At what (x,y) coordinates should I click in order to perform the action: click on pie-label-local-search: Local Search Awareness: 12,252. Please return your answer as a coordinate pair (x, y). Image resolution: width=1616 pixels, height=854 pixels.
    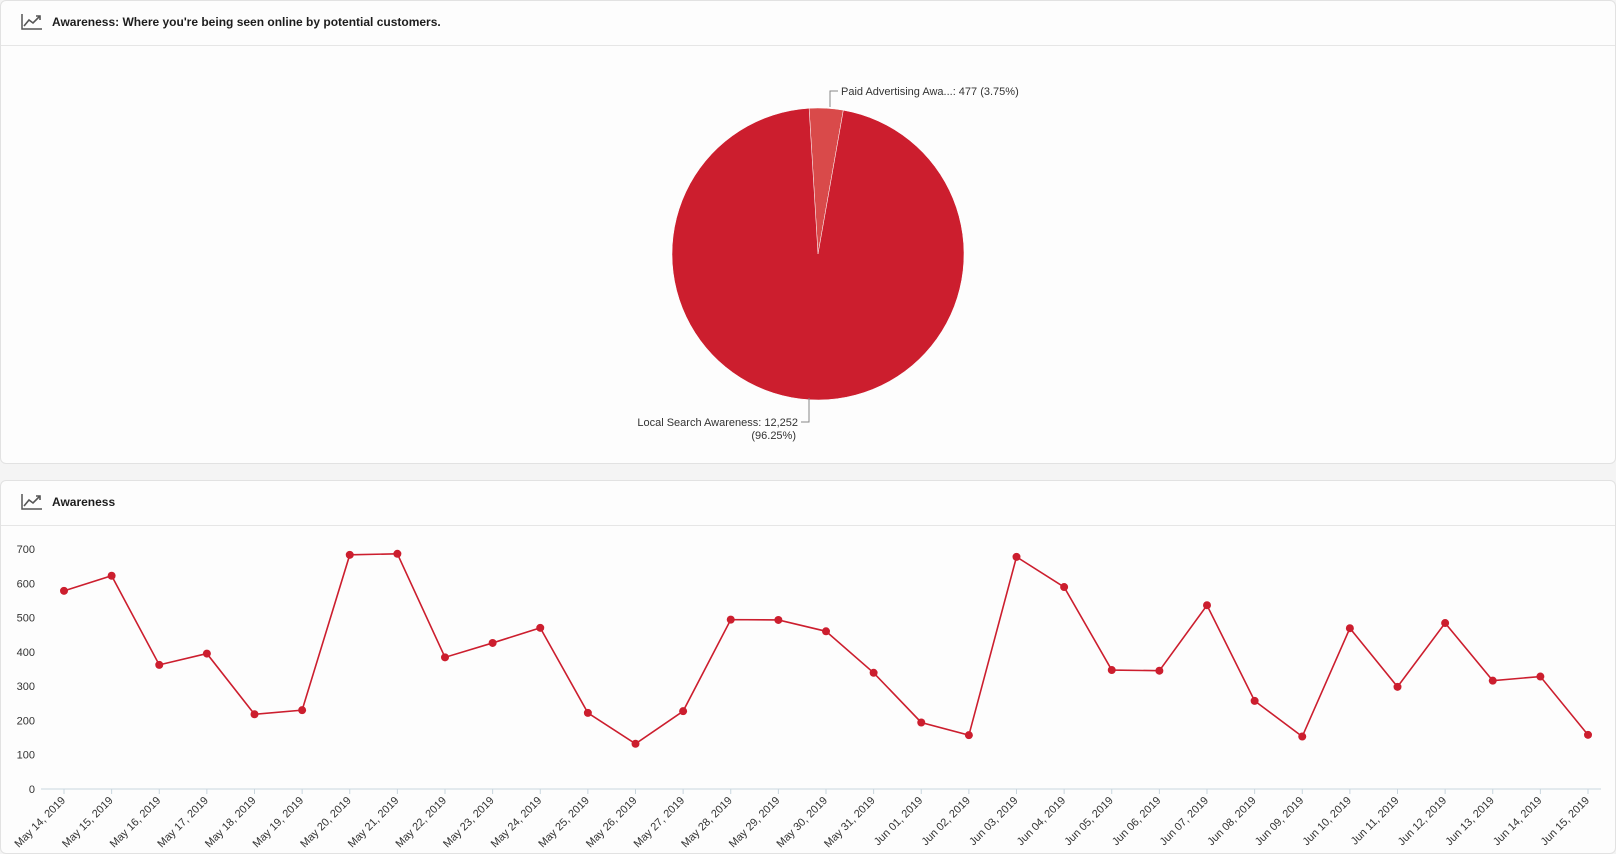
    Looking at the image, I should click on (717, 423).